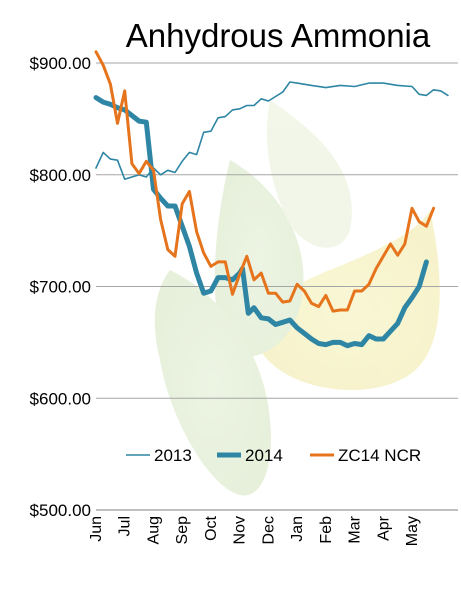  I want to click on legend-item: 2014, so click(250, 455).